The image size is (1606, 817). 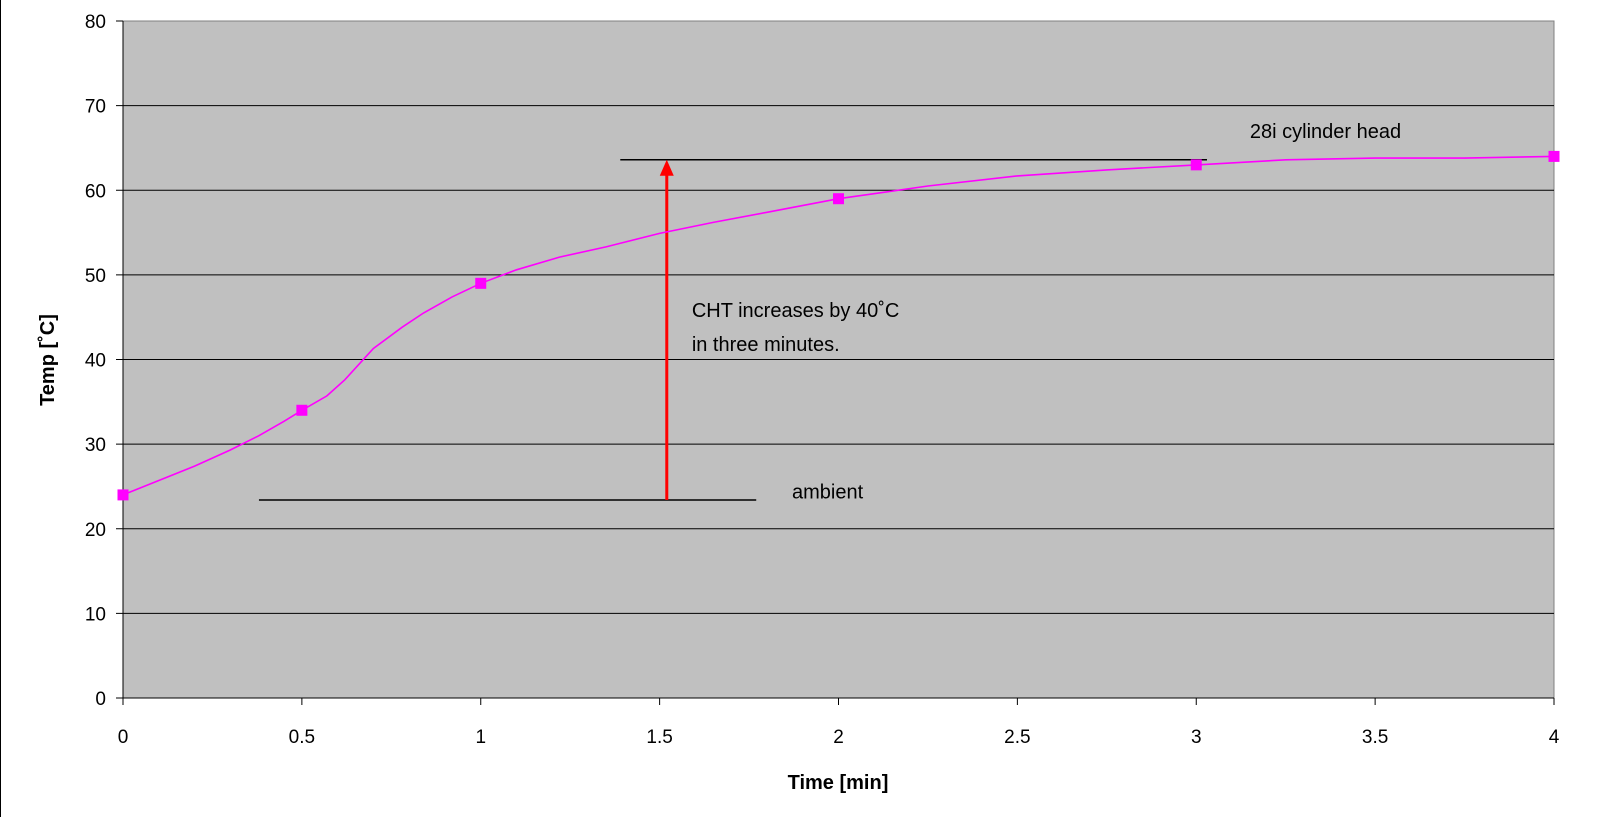 What do you see at coordinates (47, 360) in the screenshot?
I see `y-axis-title: Temp [˚C]` at bounding box center [47, 360].